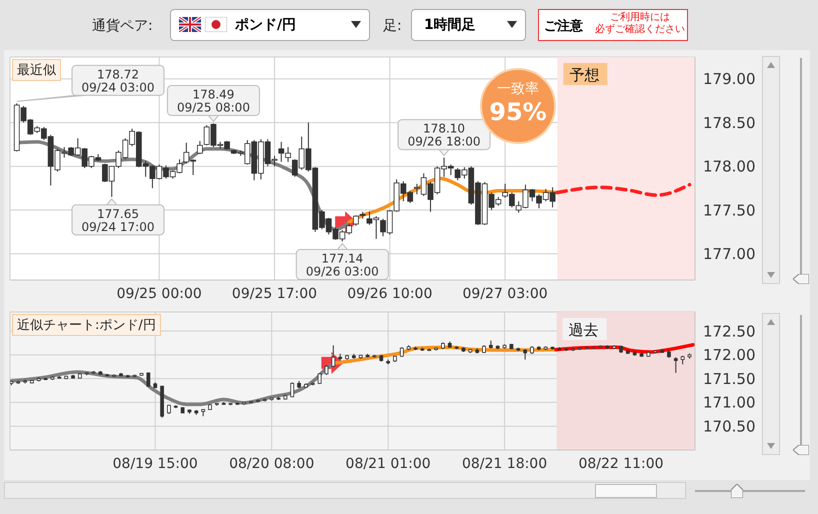  What do you see at coordinates (275, 294) in the screenshot?
I see `x-tick-label: 09/25 17:00` at bounding box center [275, 294].